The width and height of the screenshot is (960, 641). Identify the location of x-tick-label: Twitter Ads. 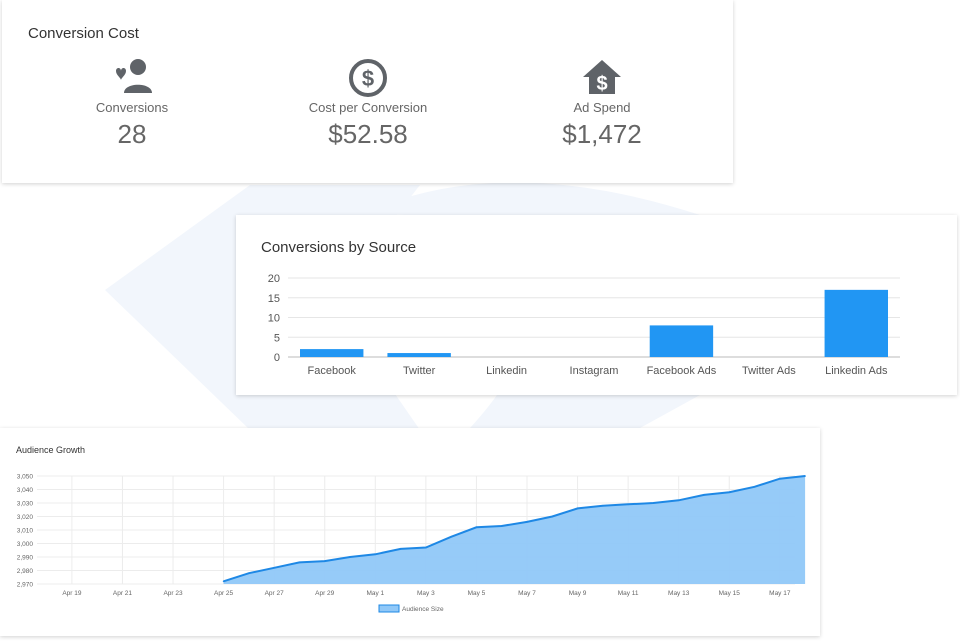
(769, 371).